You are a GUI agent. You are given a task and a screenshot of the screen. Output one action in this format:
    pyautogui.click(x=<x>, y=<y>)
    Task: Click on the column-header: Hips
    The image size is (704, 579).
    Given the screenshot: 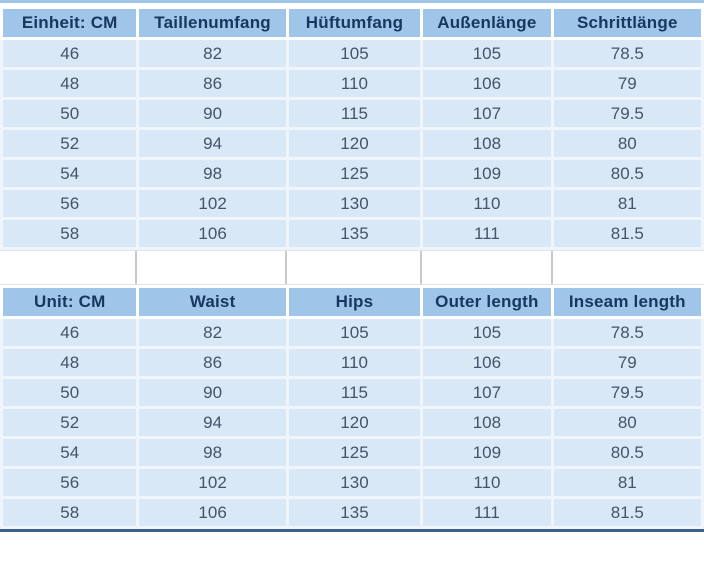 What is the action you would take?
    pyautogui.click(x=354, y=302)
    